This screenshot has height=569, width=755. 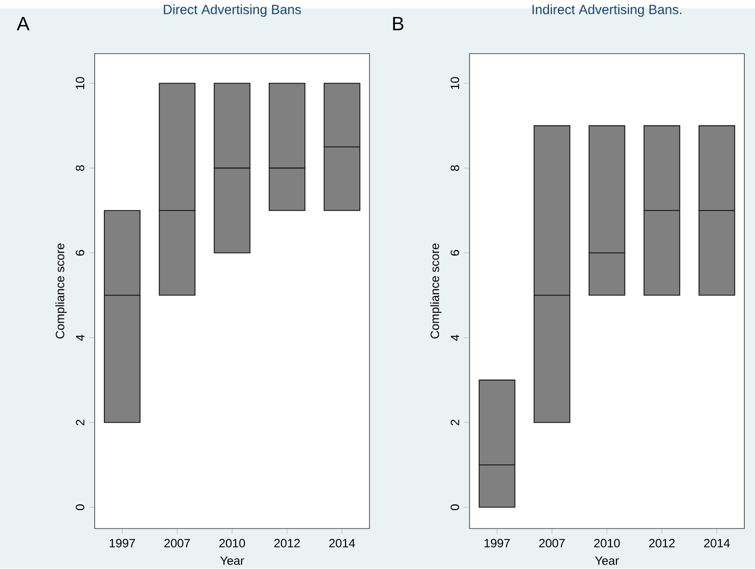 I want to click on chart-title: Direct Advertising Bans, so click(x=232, y=10).